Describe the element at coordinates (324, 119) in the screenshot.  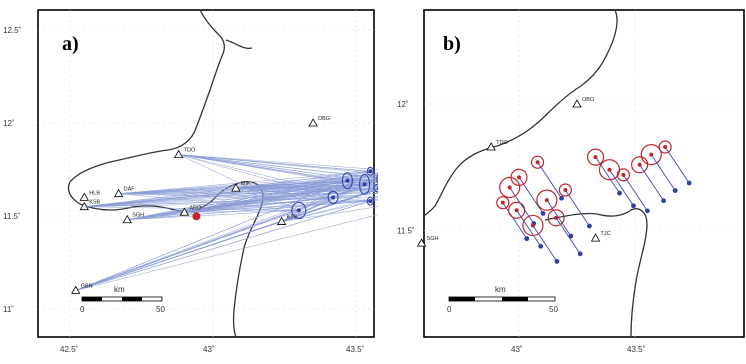
I see `station-label: DBG` at that location.